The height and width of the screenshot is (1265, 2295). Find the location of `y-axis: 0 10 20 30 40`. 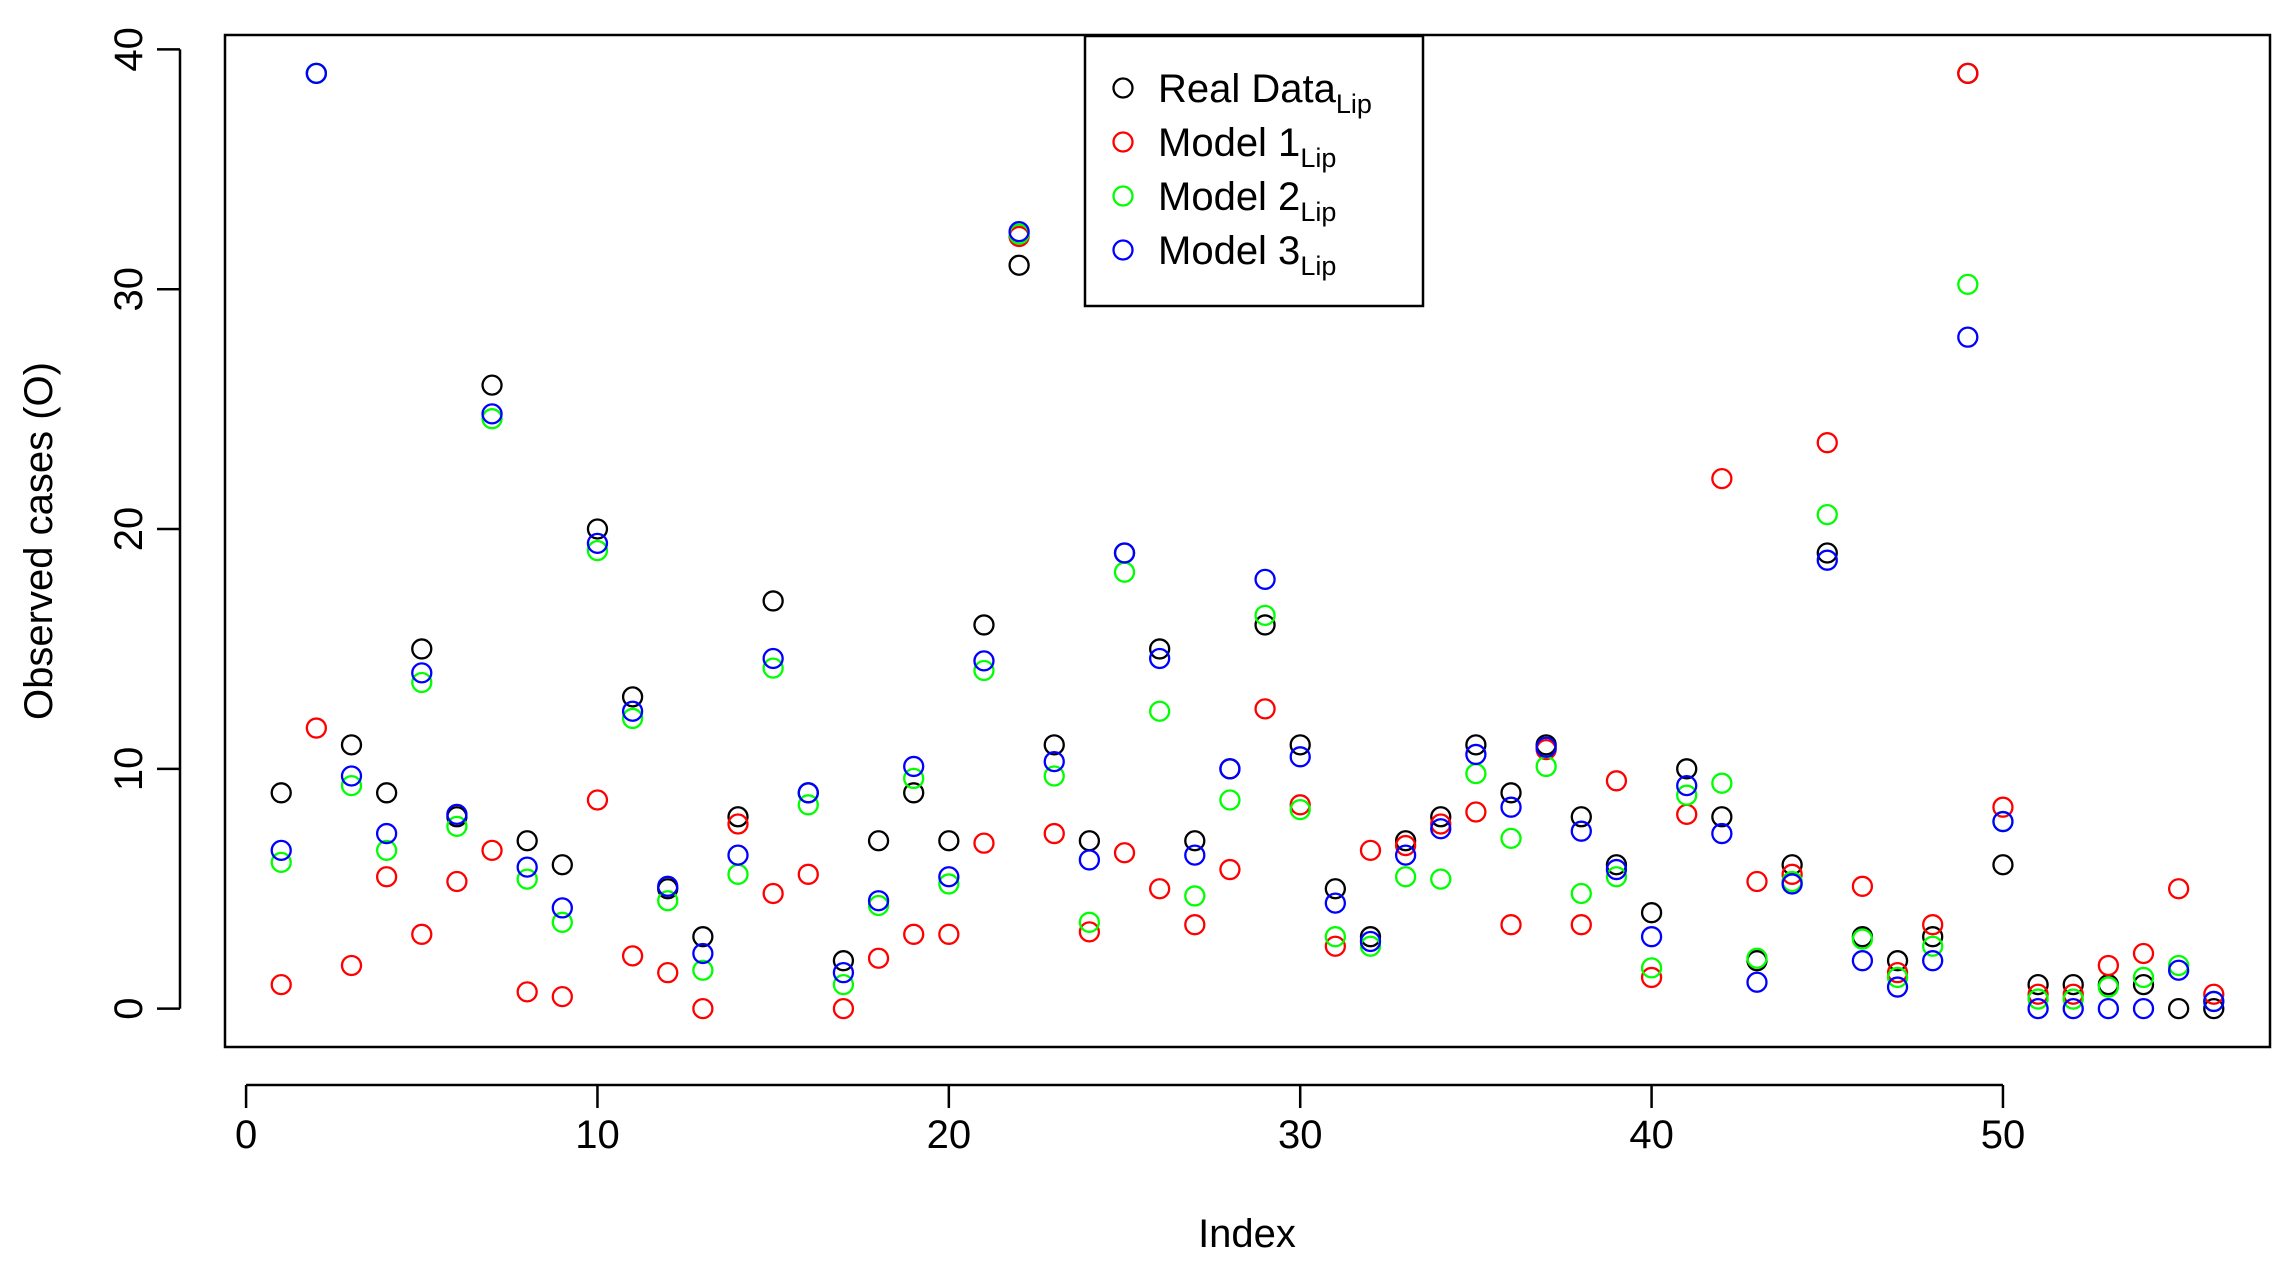

y-axis: 0 10 20 30 40 is located at coordinates (144, 523).